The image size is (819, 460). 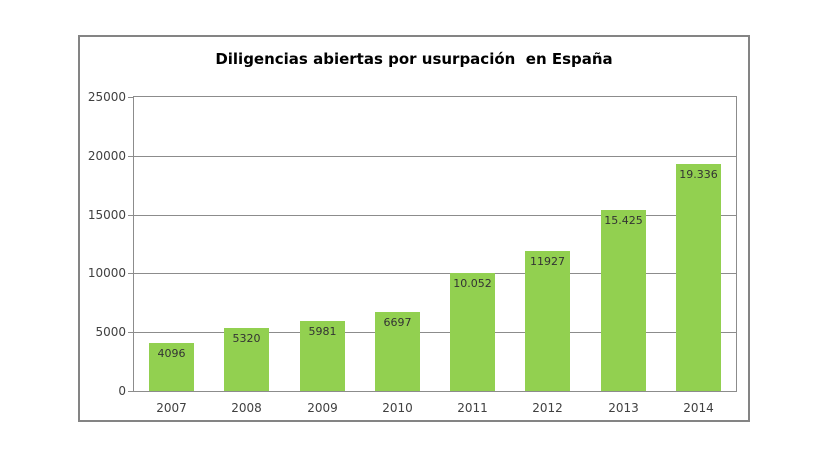 What do you see at coordinates (547, 321) in the screenshot?
I see `bar-2012: 11927` at bounding box center [547, 321].